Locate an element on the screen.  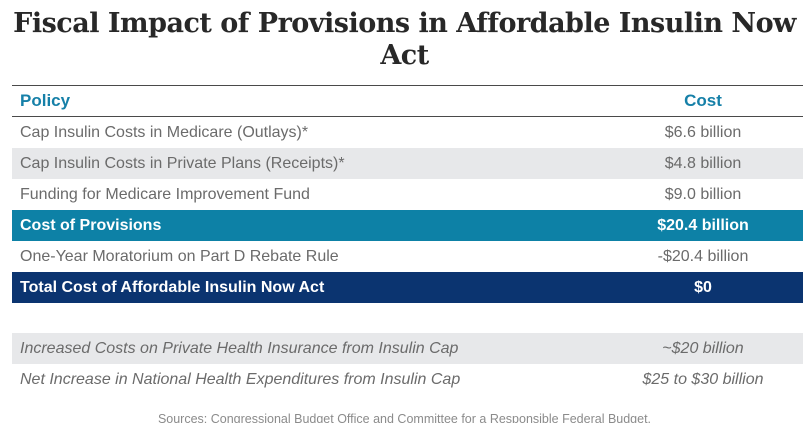
cost-cell: $20.4 billion is located at coordinates (703, 225).